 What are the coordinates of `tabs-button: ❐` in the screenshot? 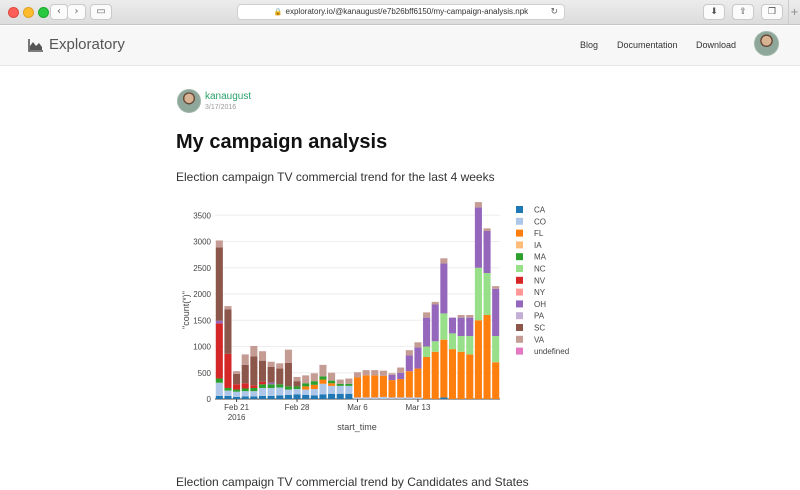 It's located at (772, 12).